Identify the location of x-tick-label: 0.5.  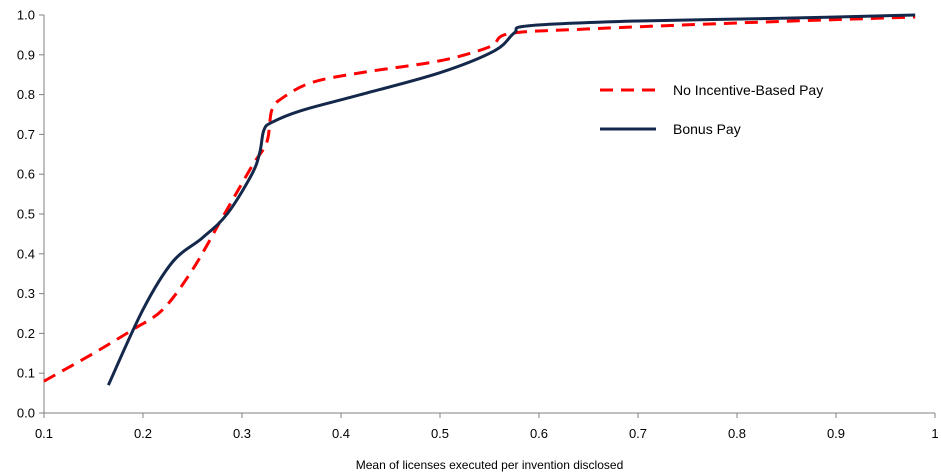
(440, 433).